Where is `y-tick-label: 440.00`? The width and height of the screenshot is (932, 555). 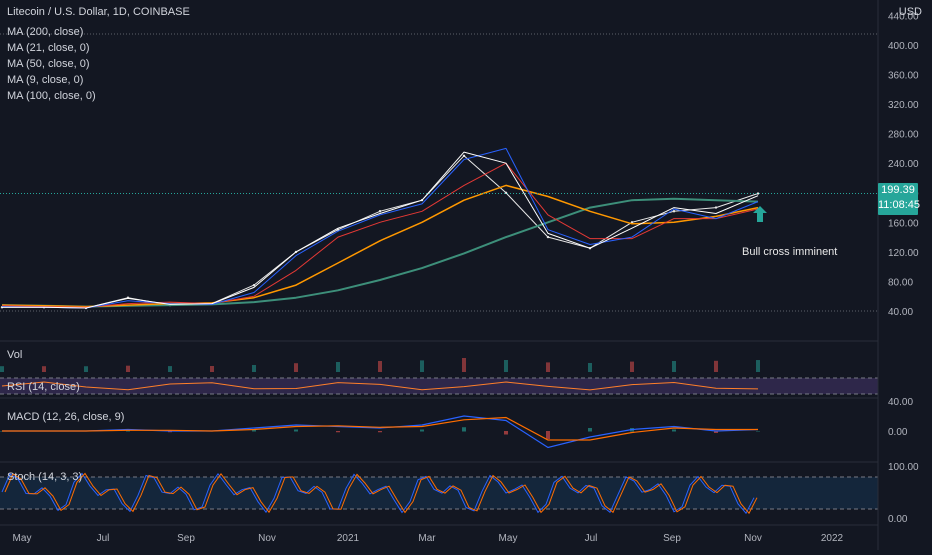 y-tick-label: 440.00 is located at coordinates (903, 16).